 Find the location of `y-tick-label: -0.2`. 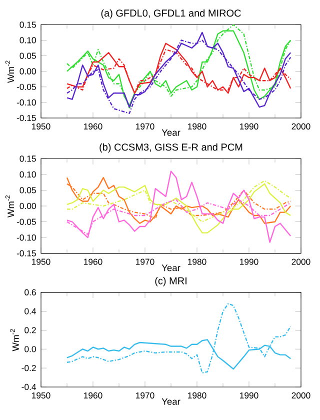

y-tick-label: -0.2 is located at coordinates (29, 368).